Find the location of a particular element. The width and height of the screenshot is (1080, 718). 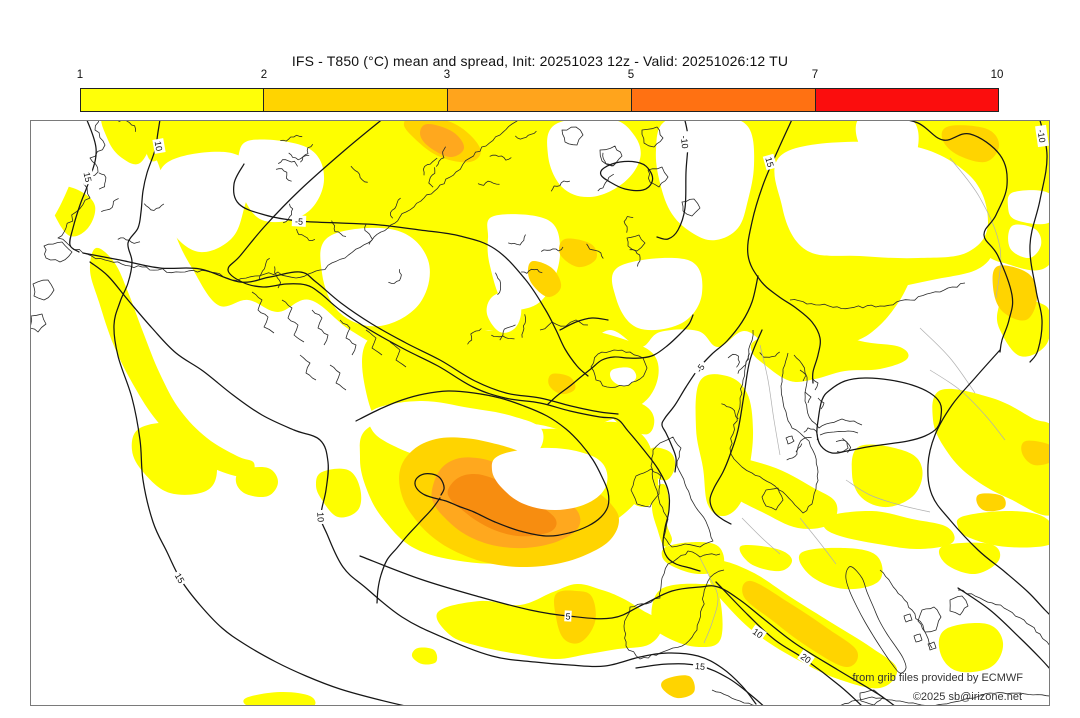

svg-text: 5 is located at coordinates (568, 616).